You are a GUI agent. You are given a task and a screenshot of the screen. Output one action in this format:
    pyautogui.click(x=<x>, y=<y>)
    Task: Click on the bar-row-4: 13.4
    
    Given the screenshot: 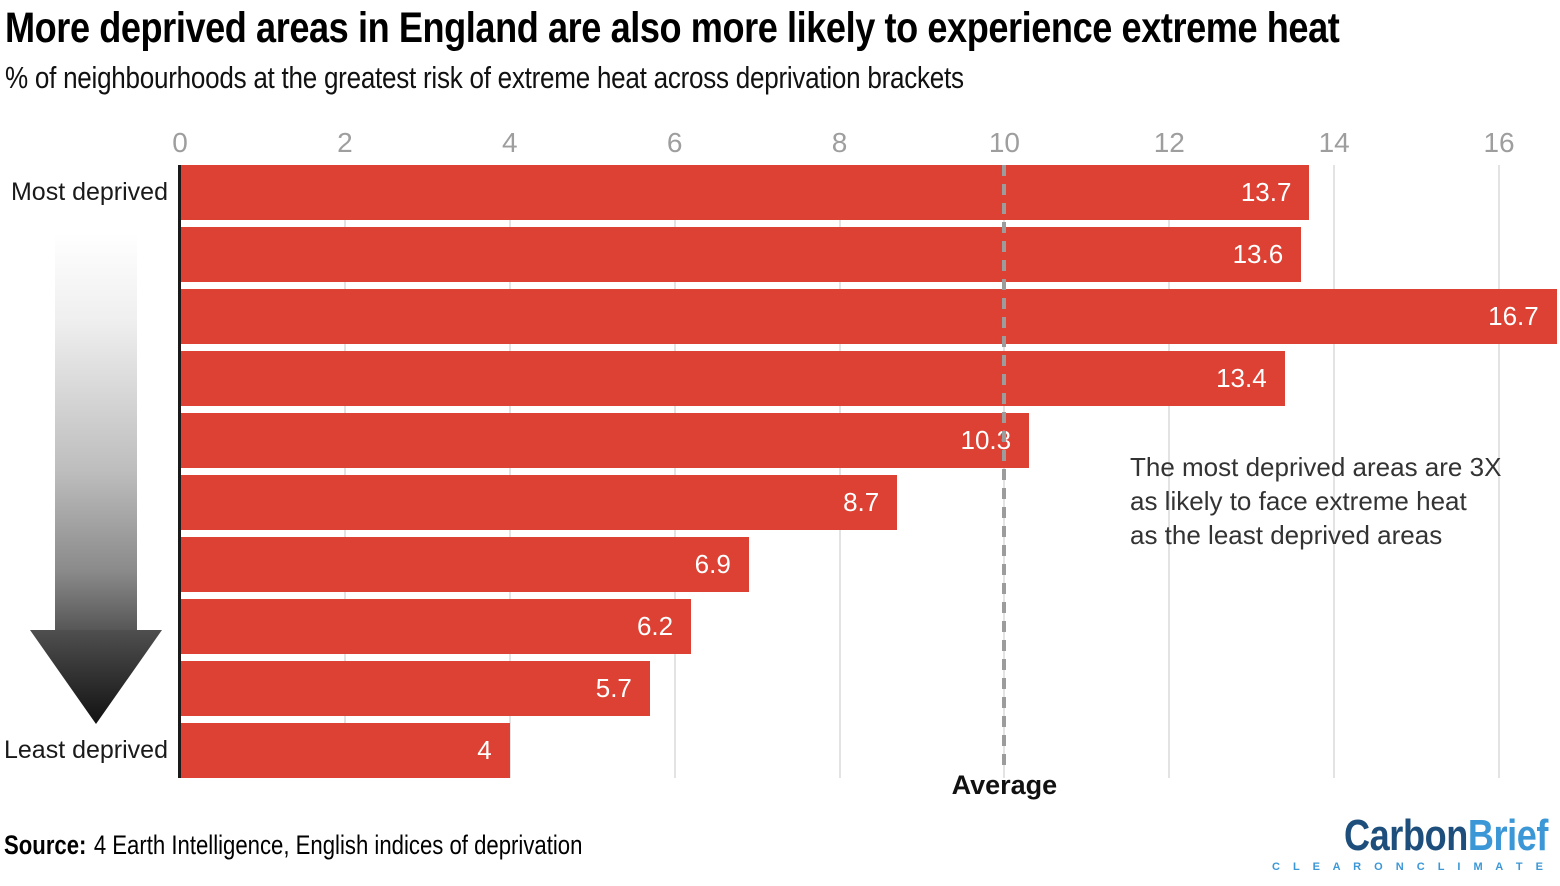 What is the action you would take?
    pyautogui.click(x=732, y=378)
    